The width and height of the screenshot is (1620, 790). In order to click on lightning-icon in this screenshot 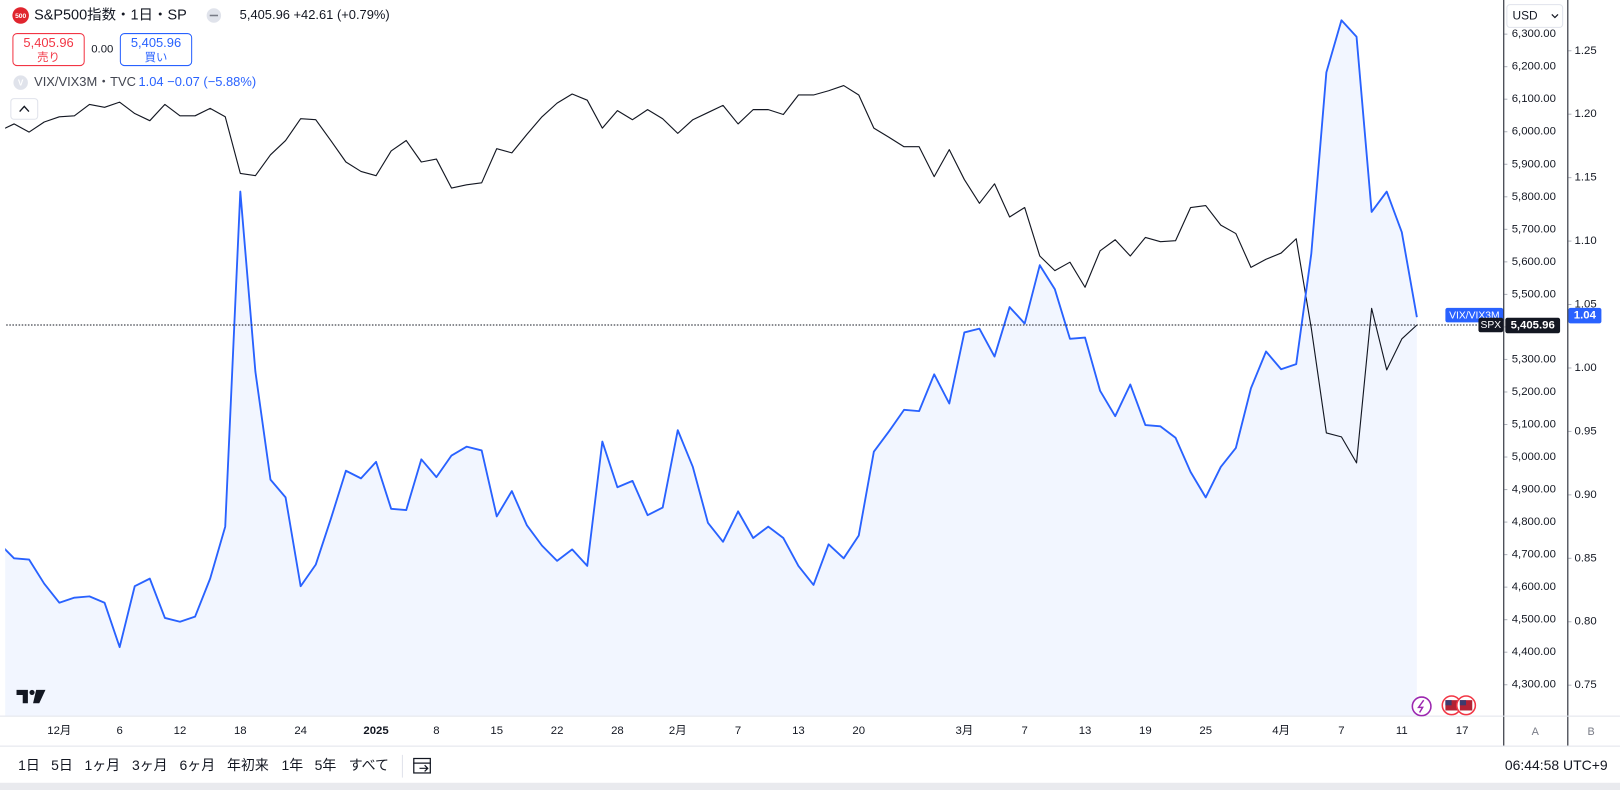, I will do `click(1421, 706)`.